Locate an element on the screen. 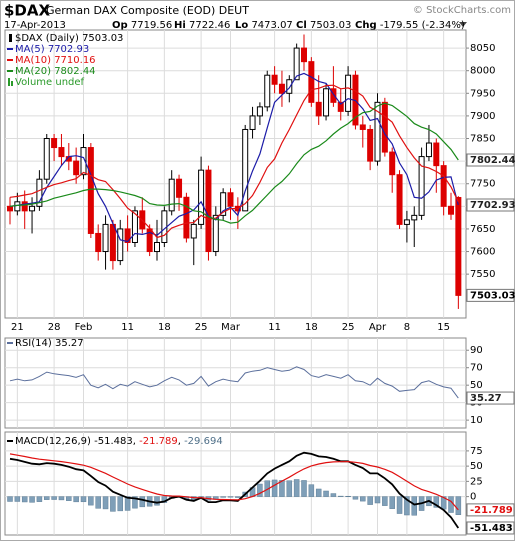  change: Chg -179.55 (-2.34%) is located at coordinates (410, 25).